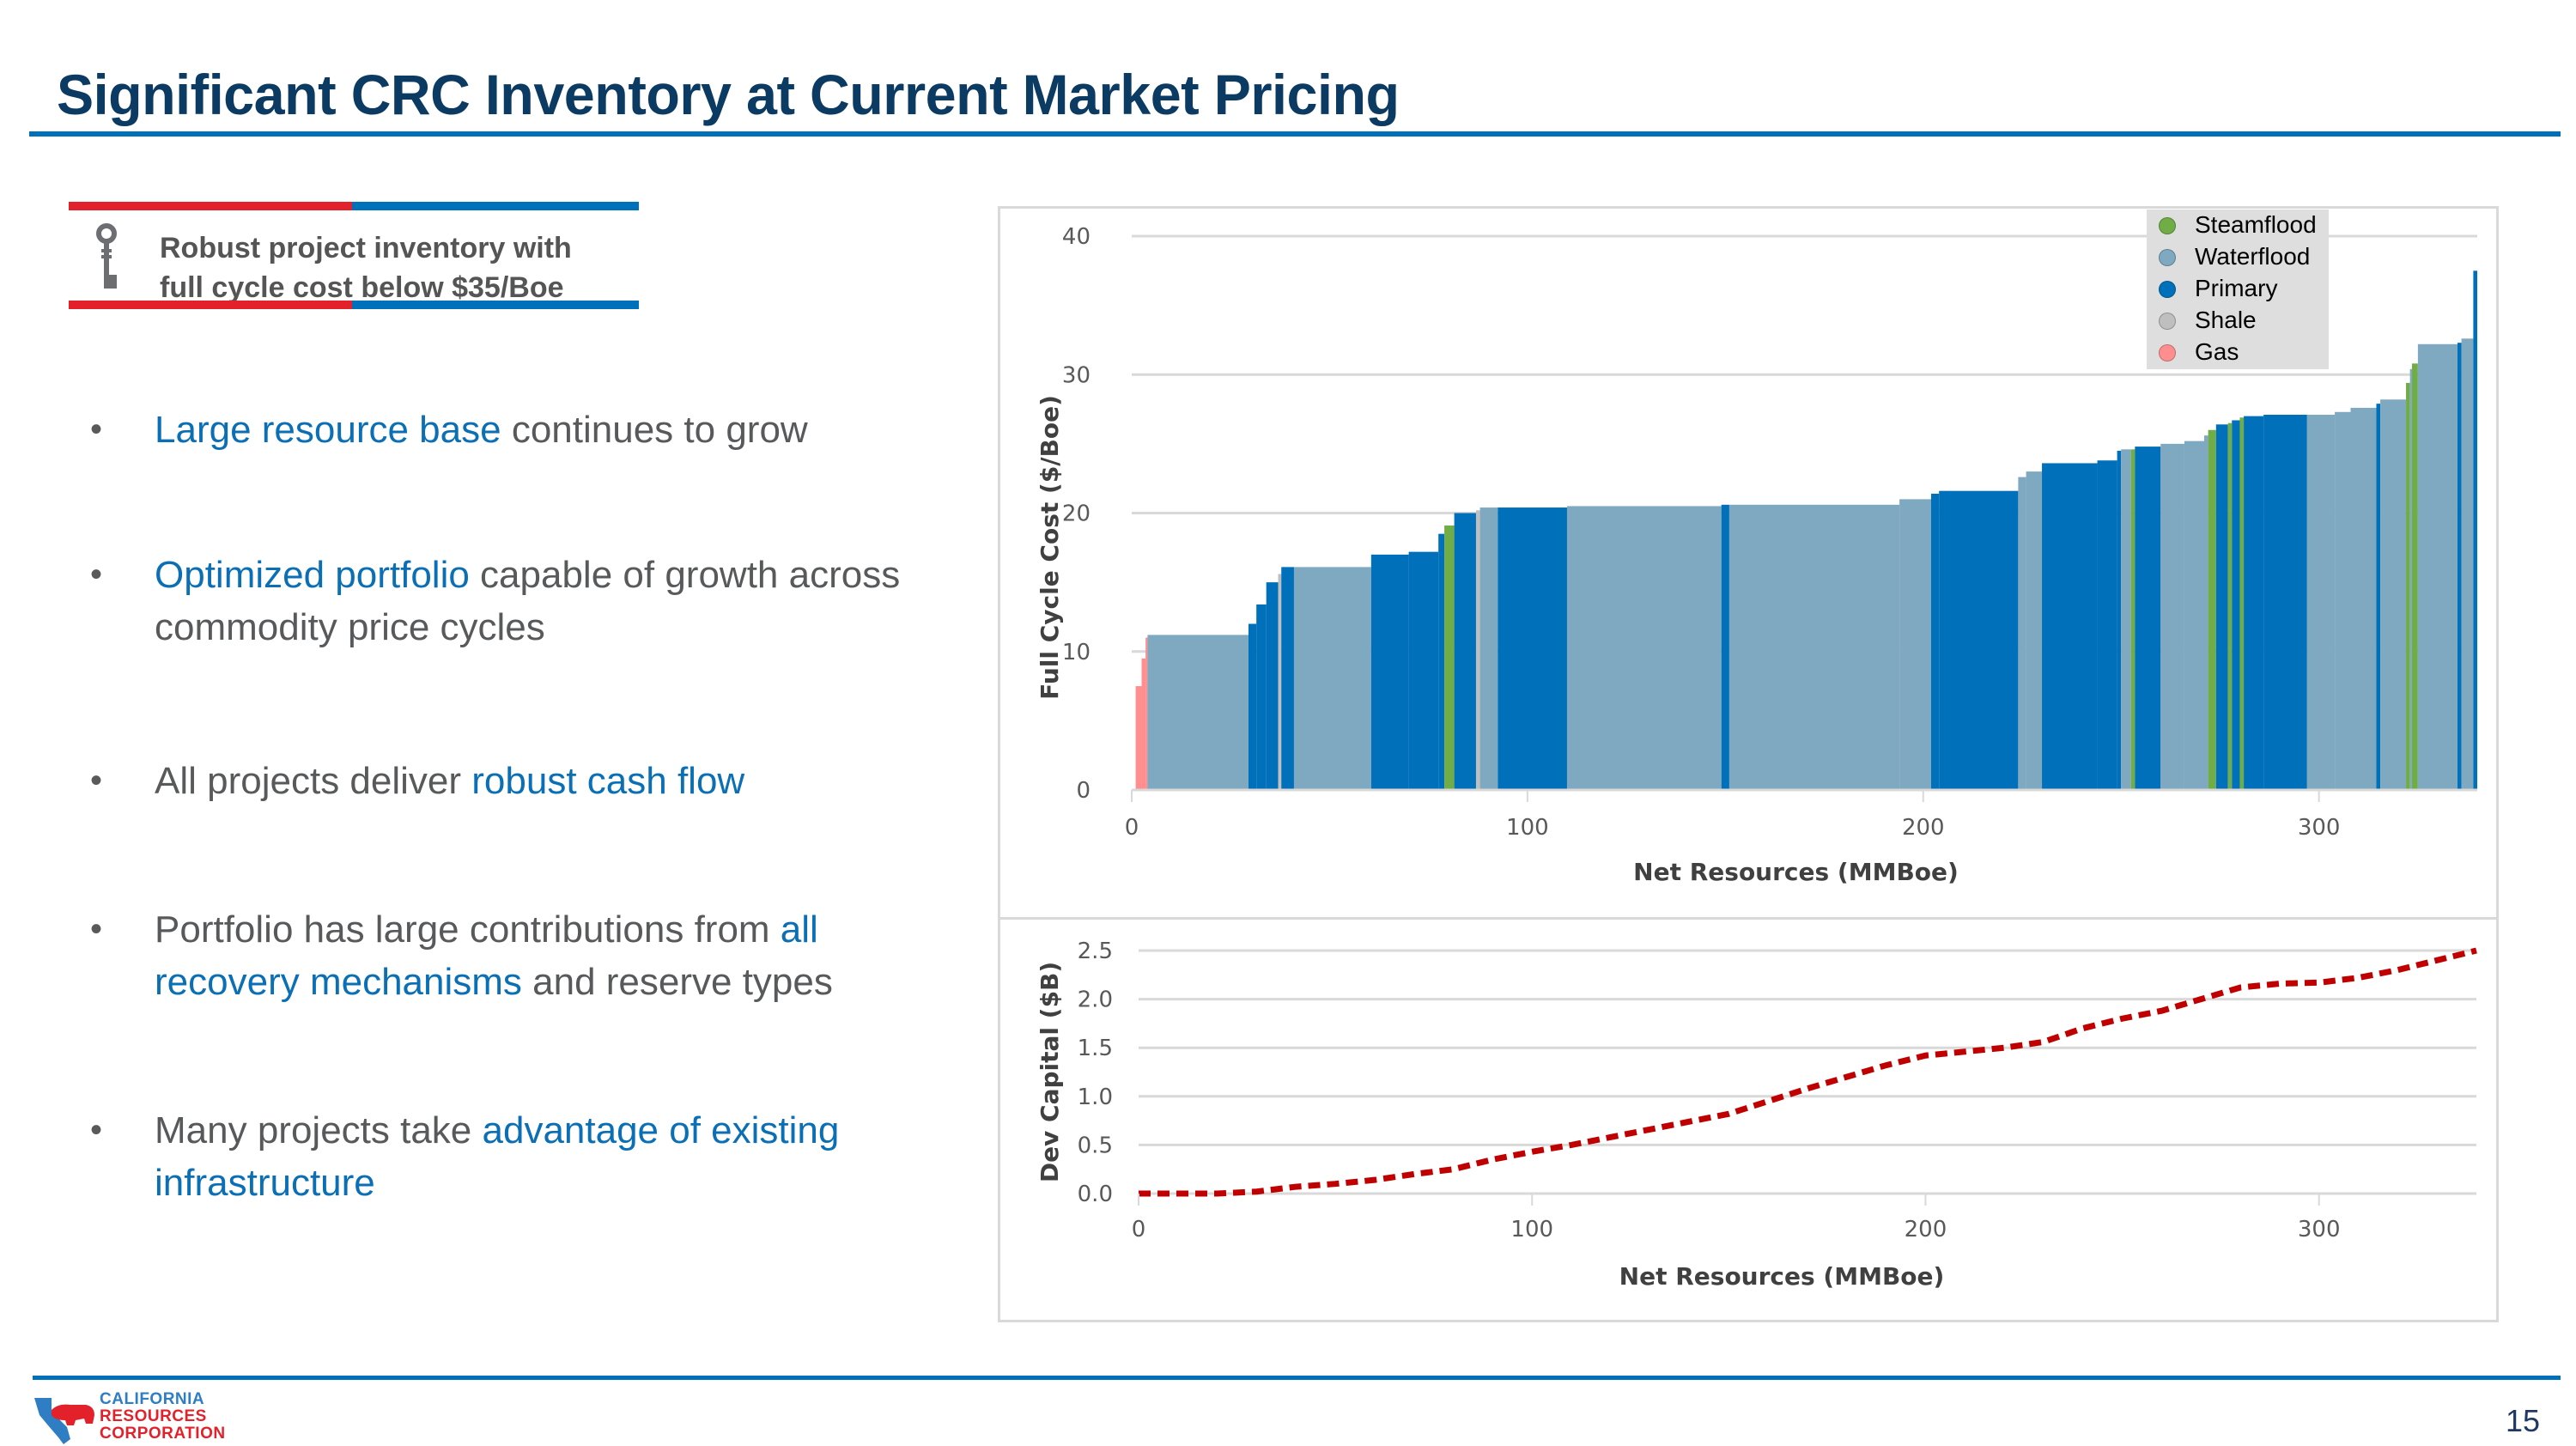 Image resolution: width=2576 pixels, height=1446 pixels. Describe the element at coordinates (313, 781) in the screenshot. I see `plain-text: All projects deliver` at that location.